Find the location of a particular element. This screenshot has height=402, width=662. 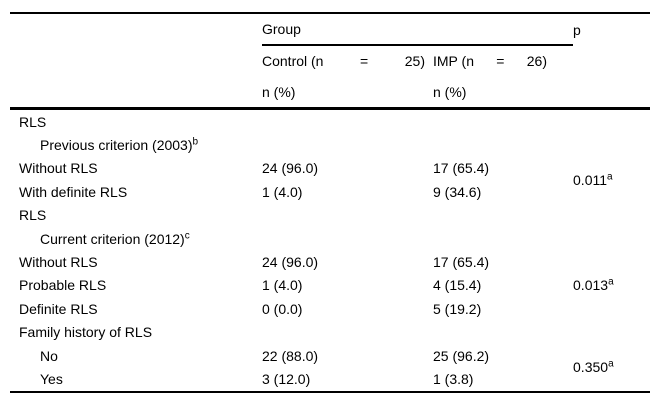

imp-group-header-cell: IMP (n = 26) is located at coordinates (503, 60).